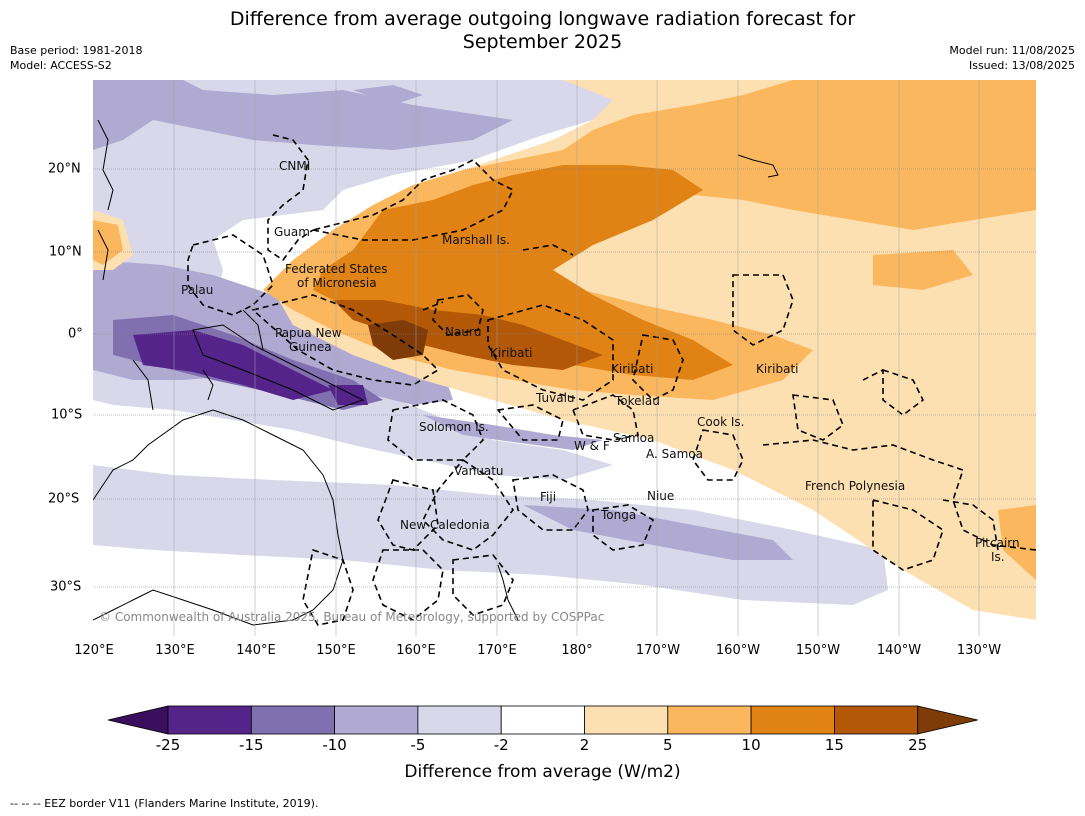 The width and height of the screenshot is (1085, 816). I want to click on x-tick: 160°W, so click(738, 650).